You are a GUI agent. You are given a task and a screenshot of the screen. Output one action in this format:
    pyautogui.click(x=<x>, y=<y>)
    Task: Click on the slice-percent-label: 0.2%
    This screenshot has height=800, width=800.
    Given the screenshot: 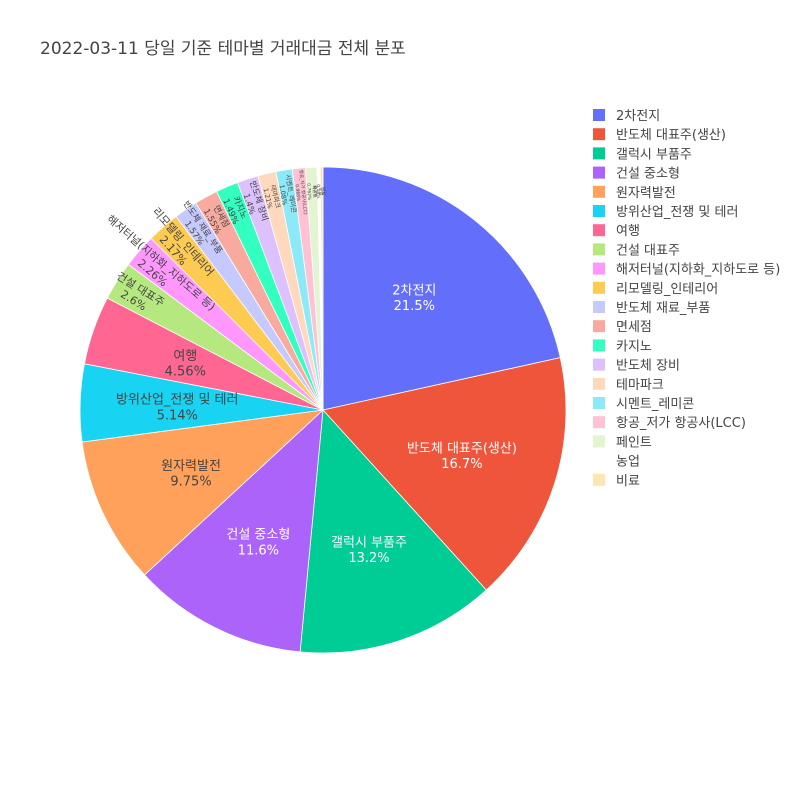 What is the action you would take?
    pyautogui.click(x=315, y=192)
    